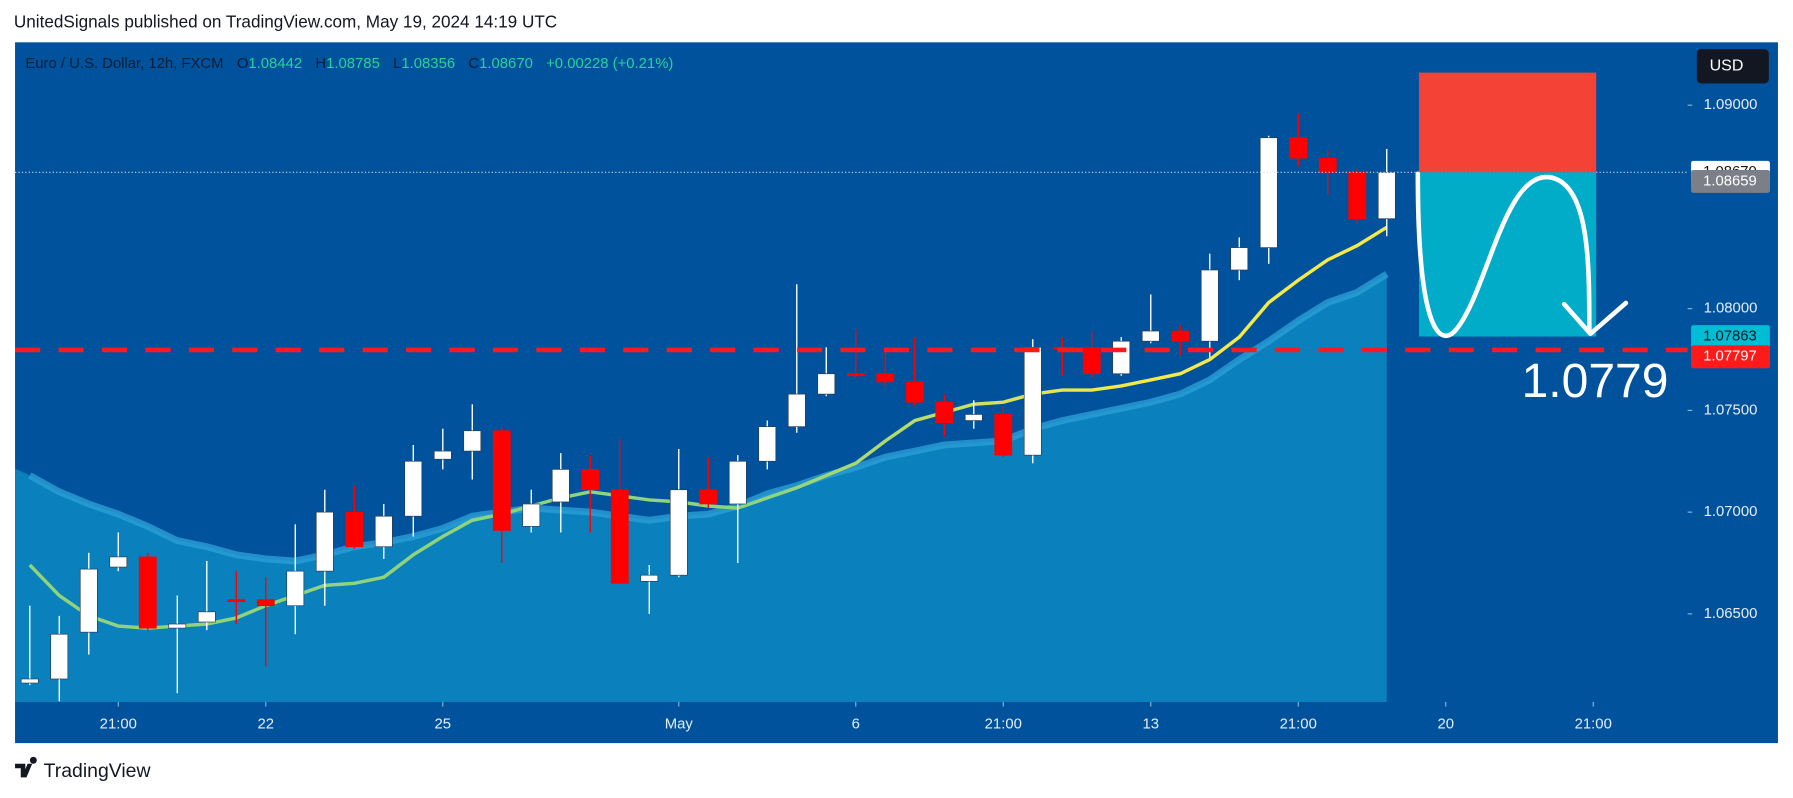 The image size is (1793, 798). Describe the element at coordinates (124, 64) in the screenshot. I see `symbol: Euro / U.S. Dollar, 12h, FXCM` at that location.